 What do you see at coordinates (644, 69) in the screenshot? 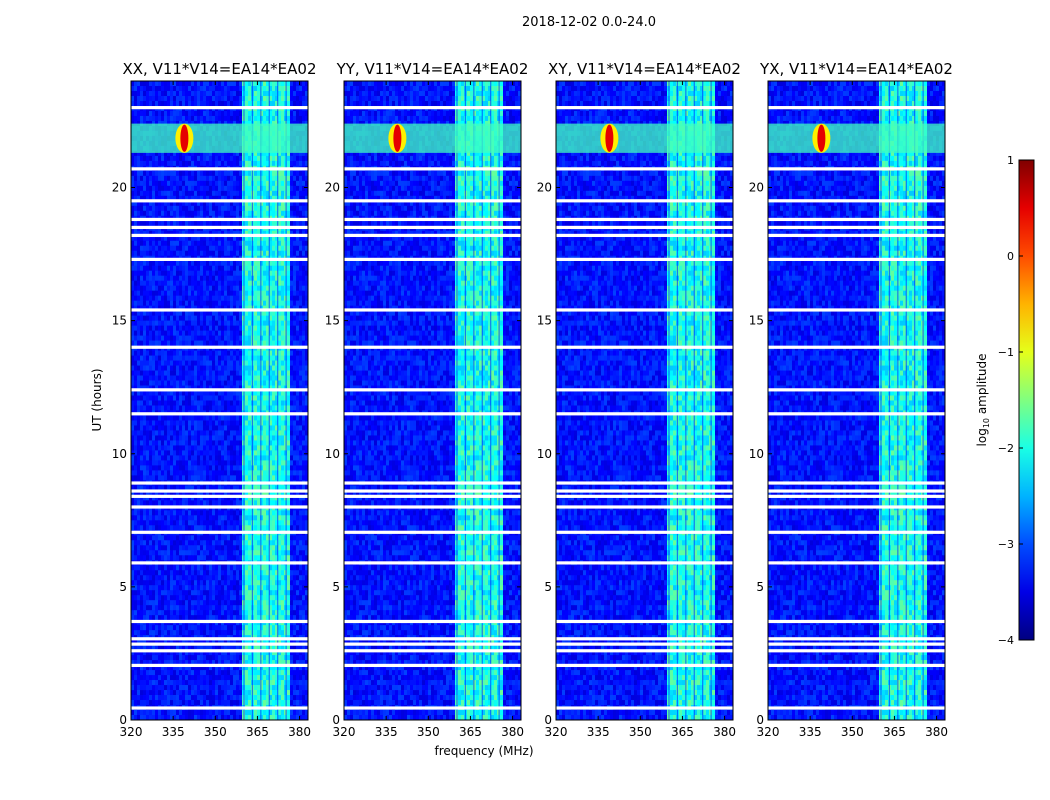
I see `panel-title: XY, V11*V14=EA14*EA02` at bounding box center [644, 69].